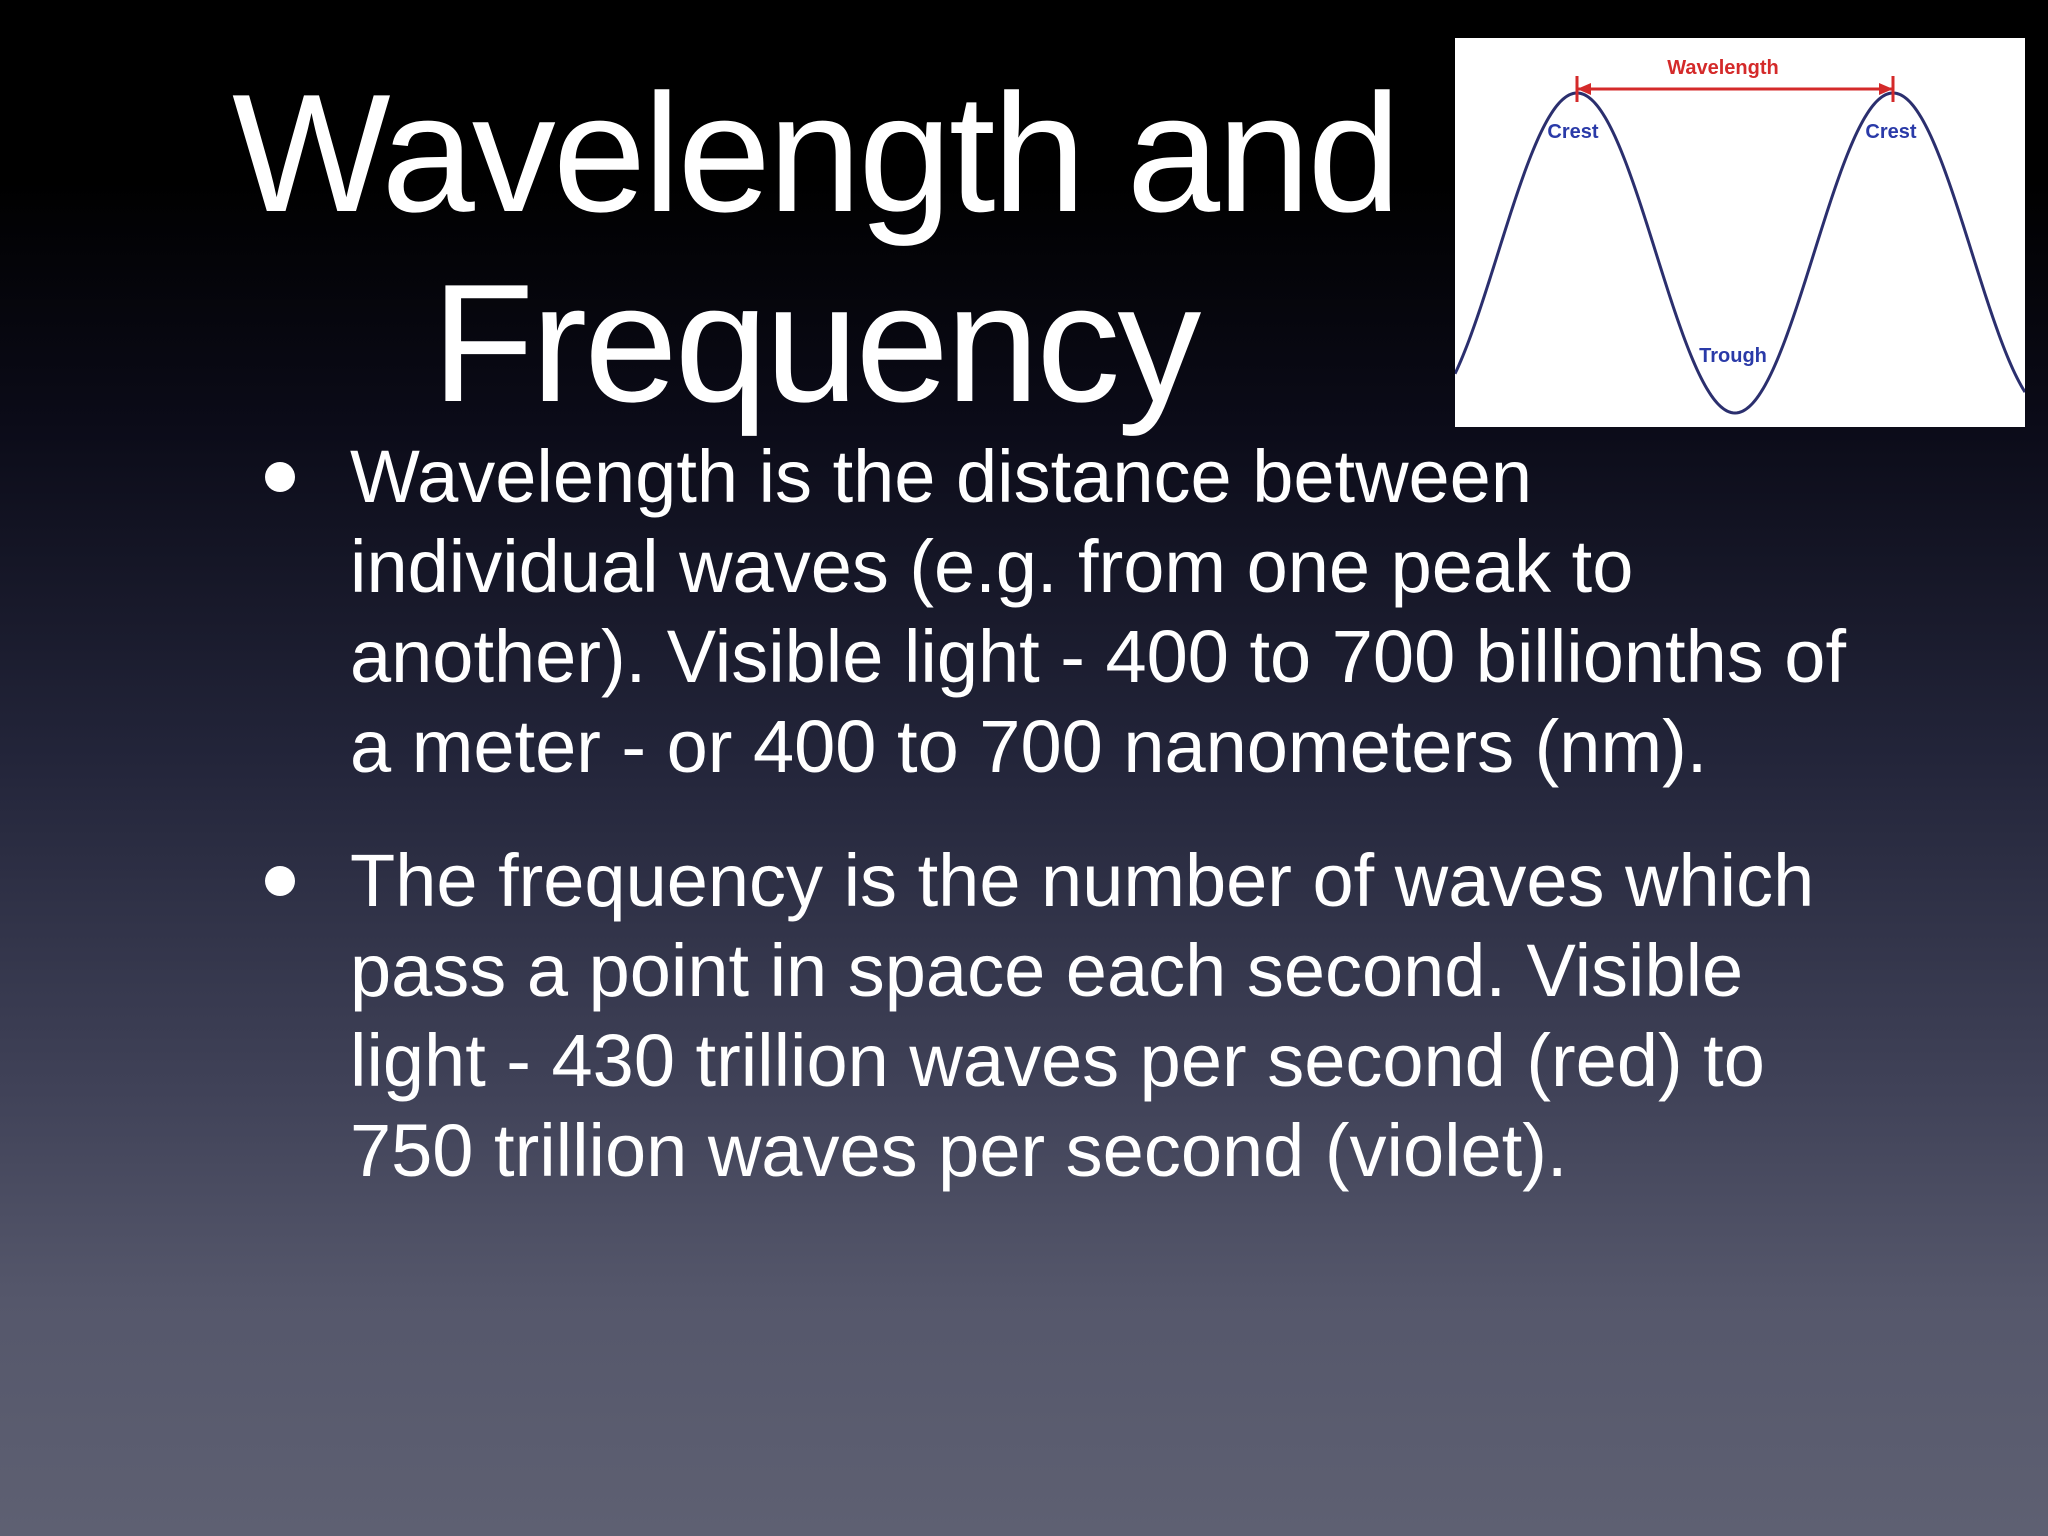  I want to click on wavelength-arrow-left, so click(1584, 89).